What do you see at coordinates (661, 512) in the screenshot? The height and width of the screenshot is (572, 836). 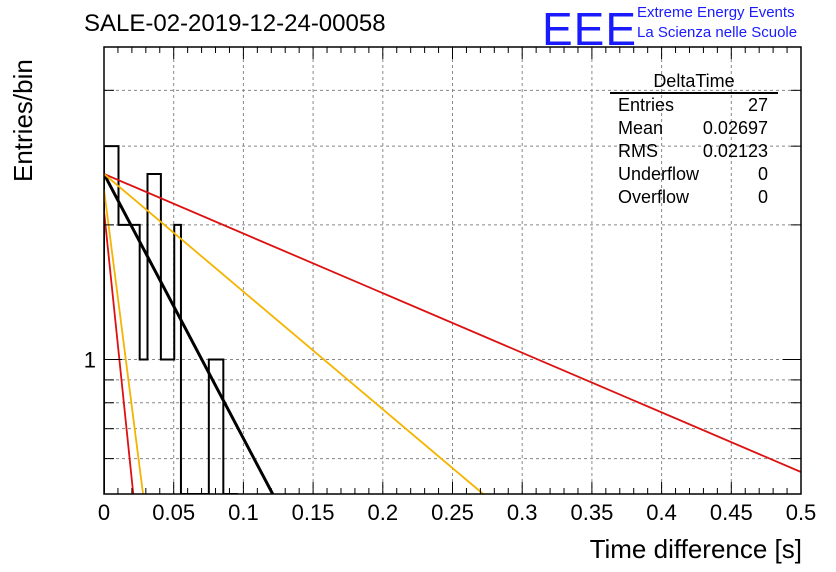 I see `x-tick-label: 0.4` at bounding box center [661, 512].